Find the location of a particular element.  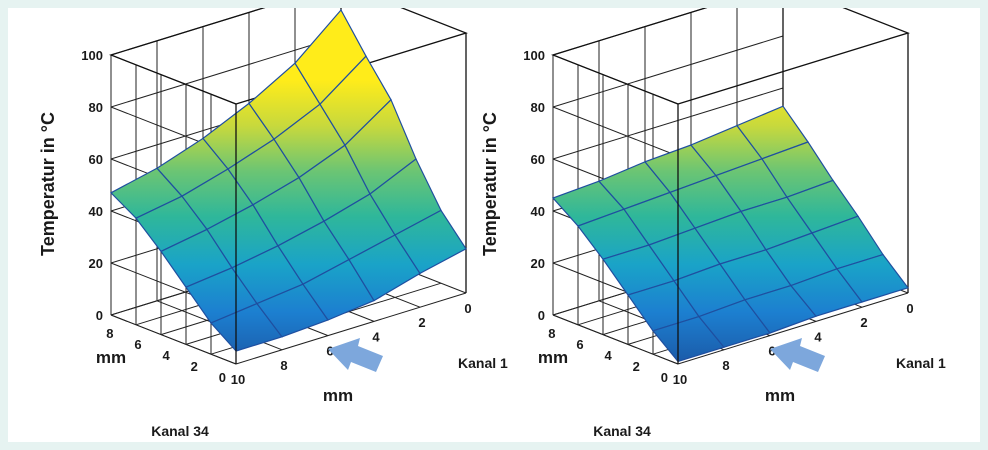

left-wall-gridline is located at coordinates (615, 131).